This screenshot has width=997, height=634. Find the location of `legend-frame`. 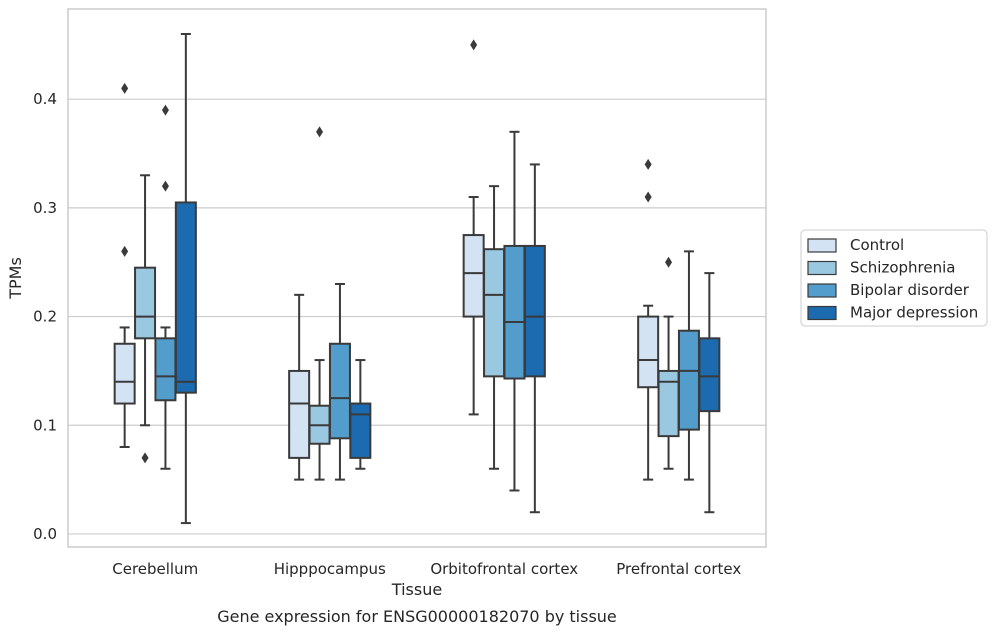

legend-frame is located at coordinates (894, 278).